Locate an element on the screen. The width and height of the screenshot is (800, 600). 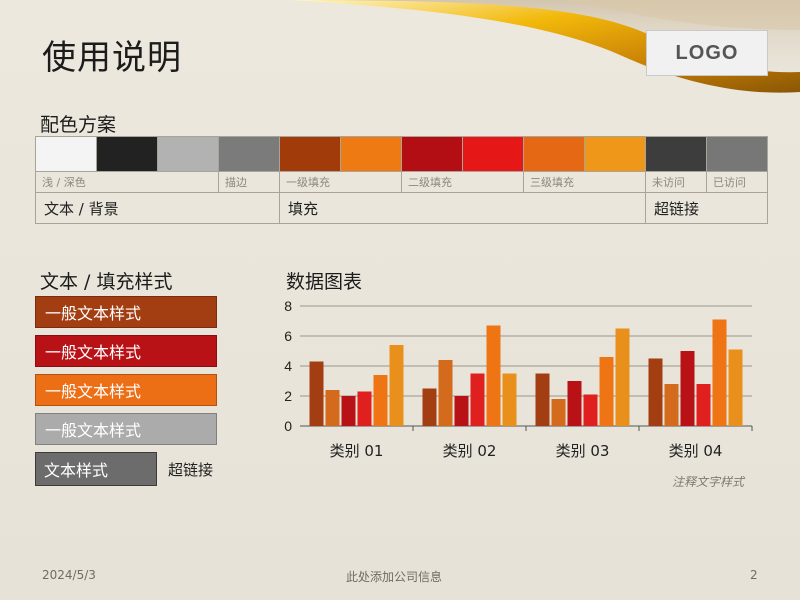
text-style-sample: 文本样式 is located at coordinates (96, 469).